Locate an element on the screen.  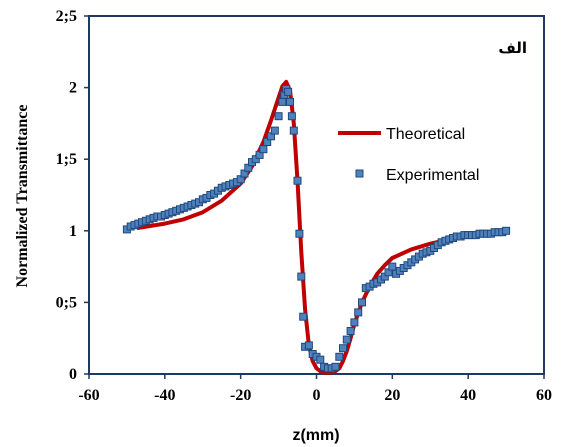
y-axis-title: Normalized Transmittance is located at coordinates (22, 196).